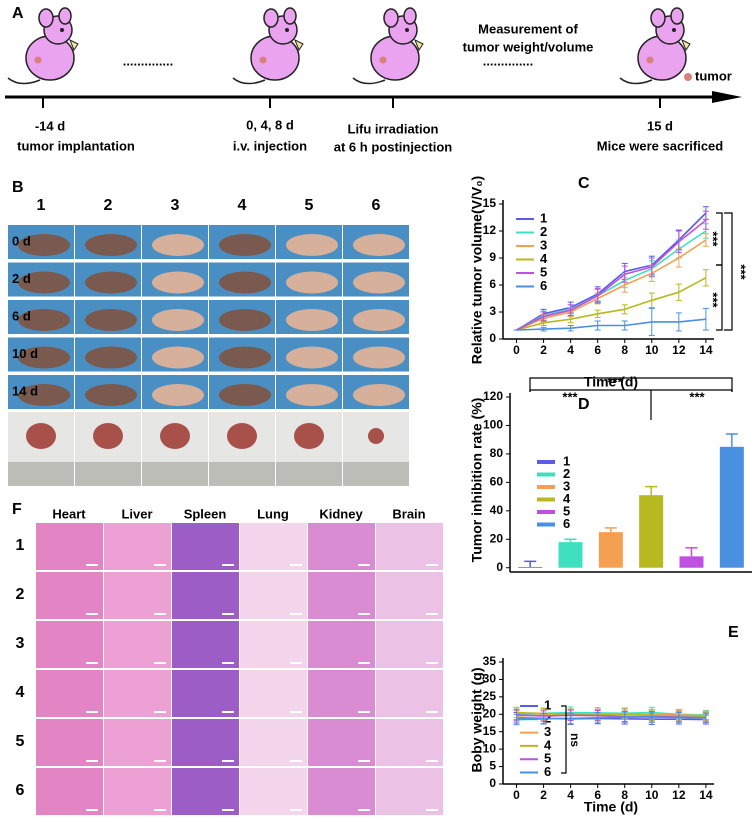 This screenshot has height=823, width=753. I want to click on day-label: -14 d, so click(50, 125).